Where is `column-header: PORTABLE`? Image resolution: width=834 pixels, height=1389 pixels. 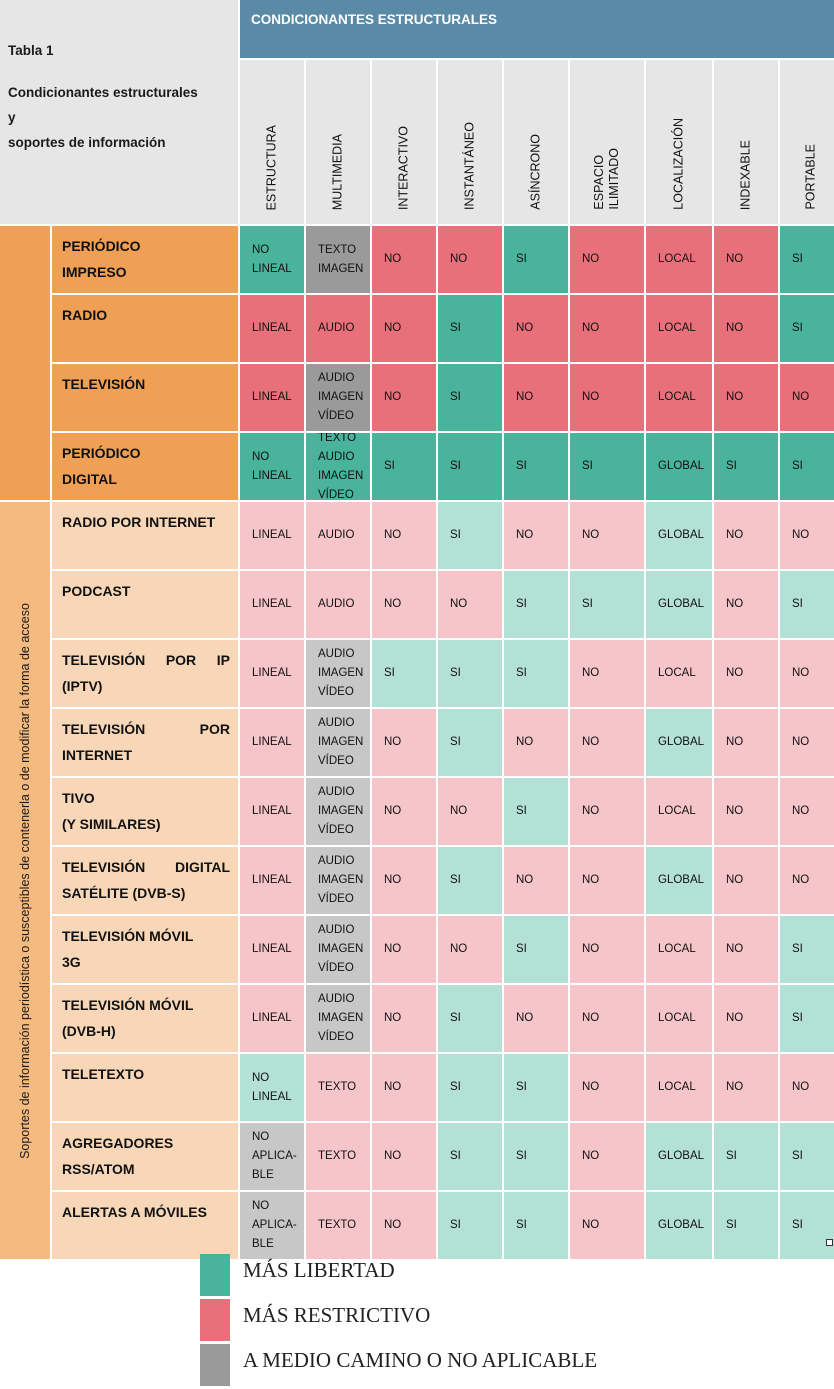
column-header: PORTABLE is located at coordinates (807, 142).